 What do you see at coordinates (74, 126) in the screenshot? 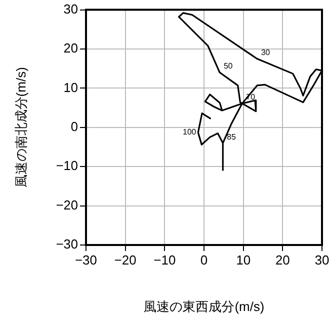
I see `y-tick-label: 0` at bounding box center [74, 126].